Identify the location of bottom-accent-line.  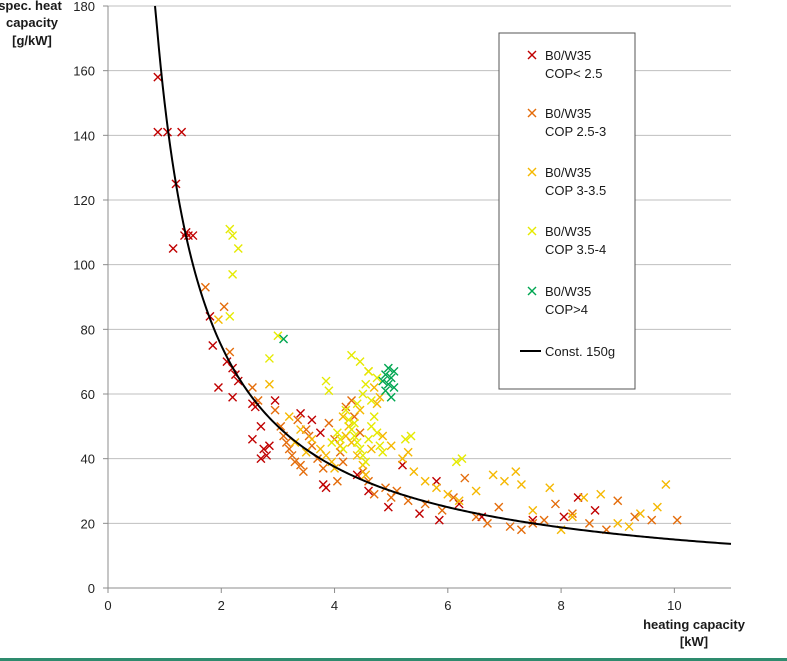
(393, 659).